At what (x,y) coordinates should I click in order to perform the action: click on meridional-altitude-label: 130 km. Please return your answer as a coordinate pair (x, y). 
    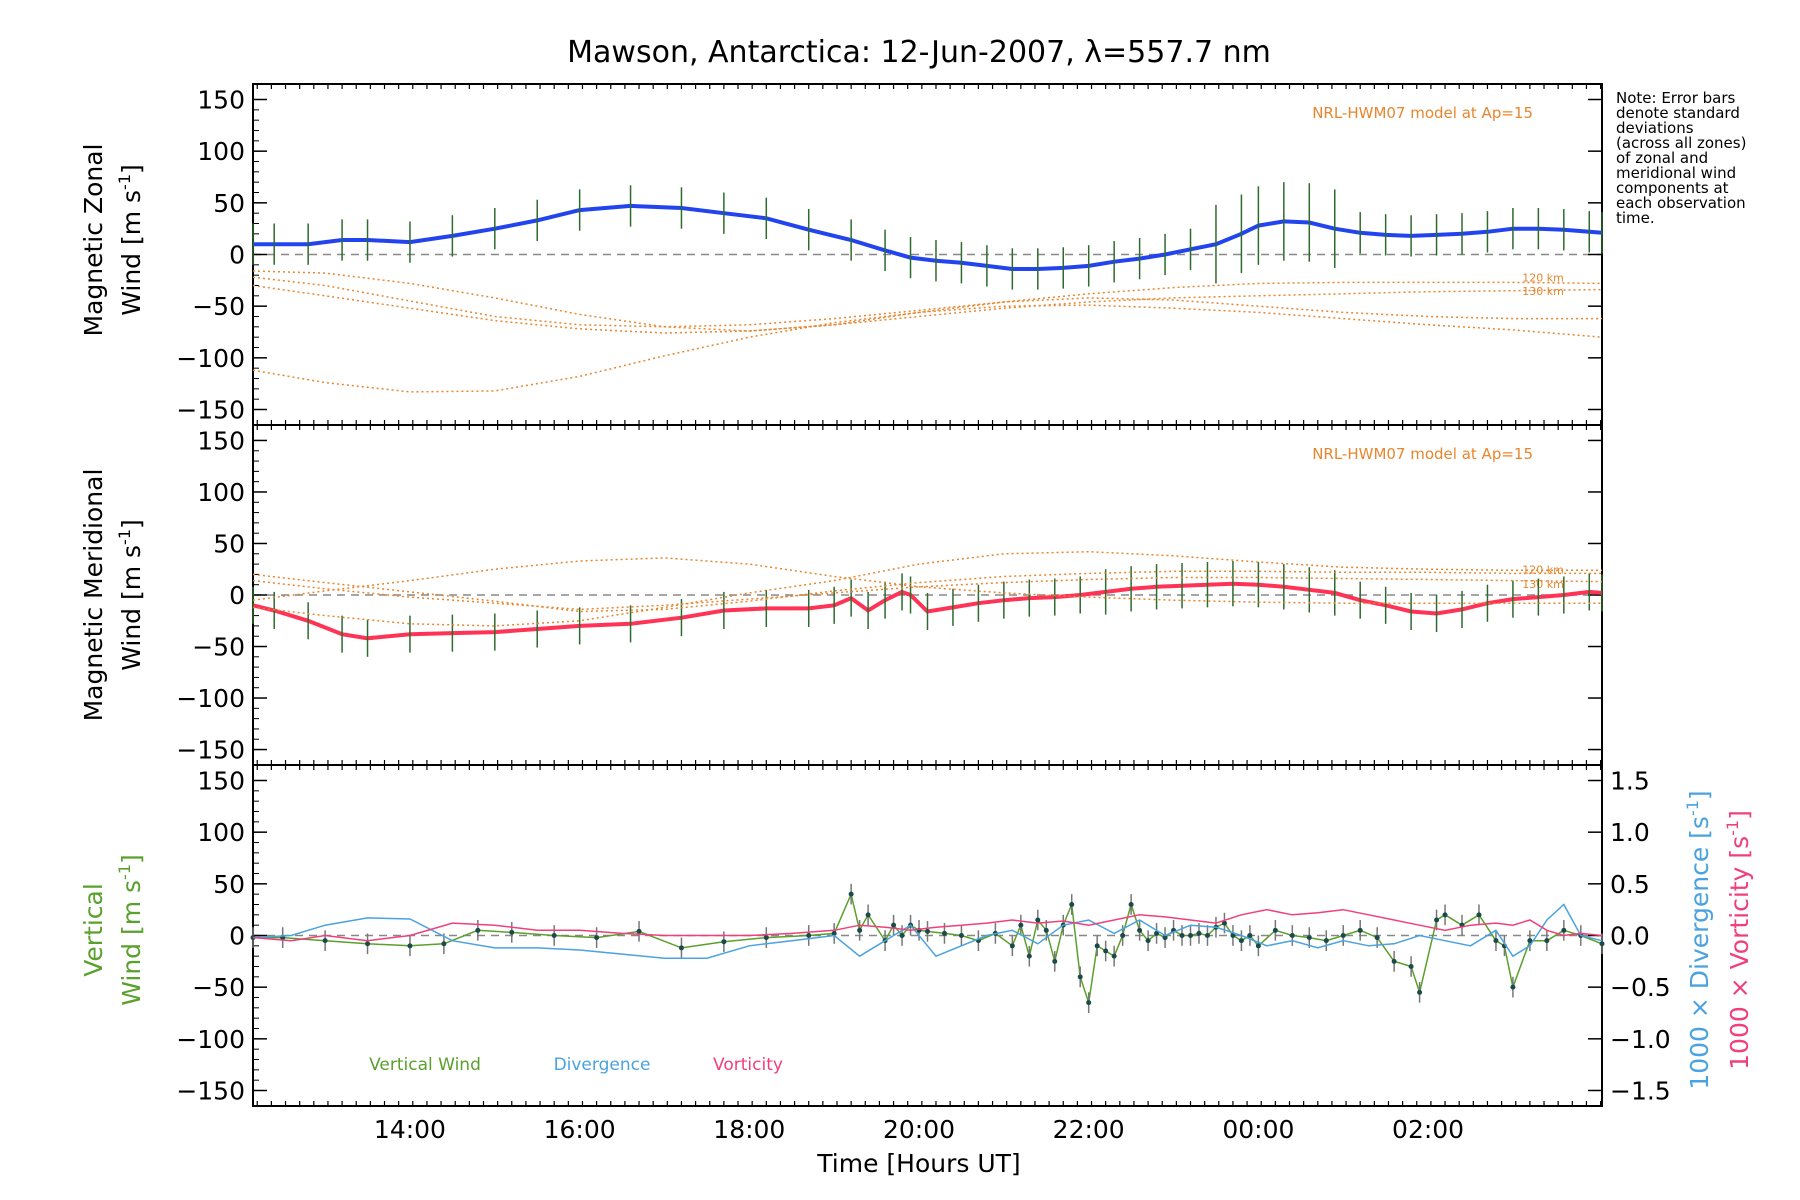
    Looking at the image, I should click on (1543, 584).